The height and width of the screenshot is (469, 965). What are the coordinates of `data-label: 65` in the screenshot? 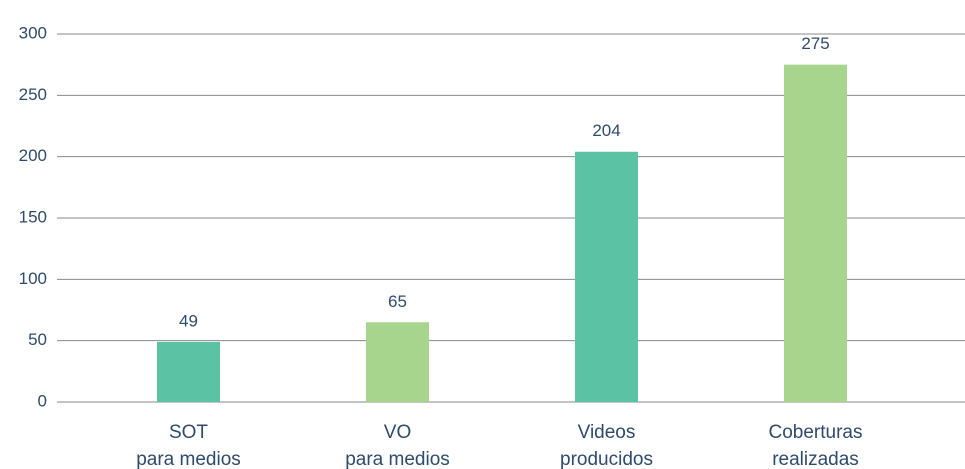 It's located at (397, 301).